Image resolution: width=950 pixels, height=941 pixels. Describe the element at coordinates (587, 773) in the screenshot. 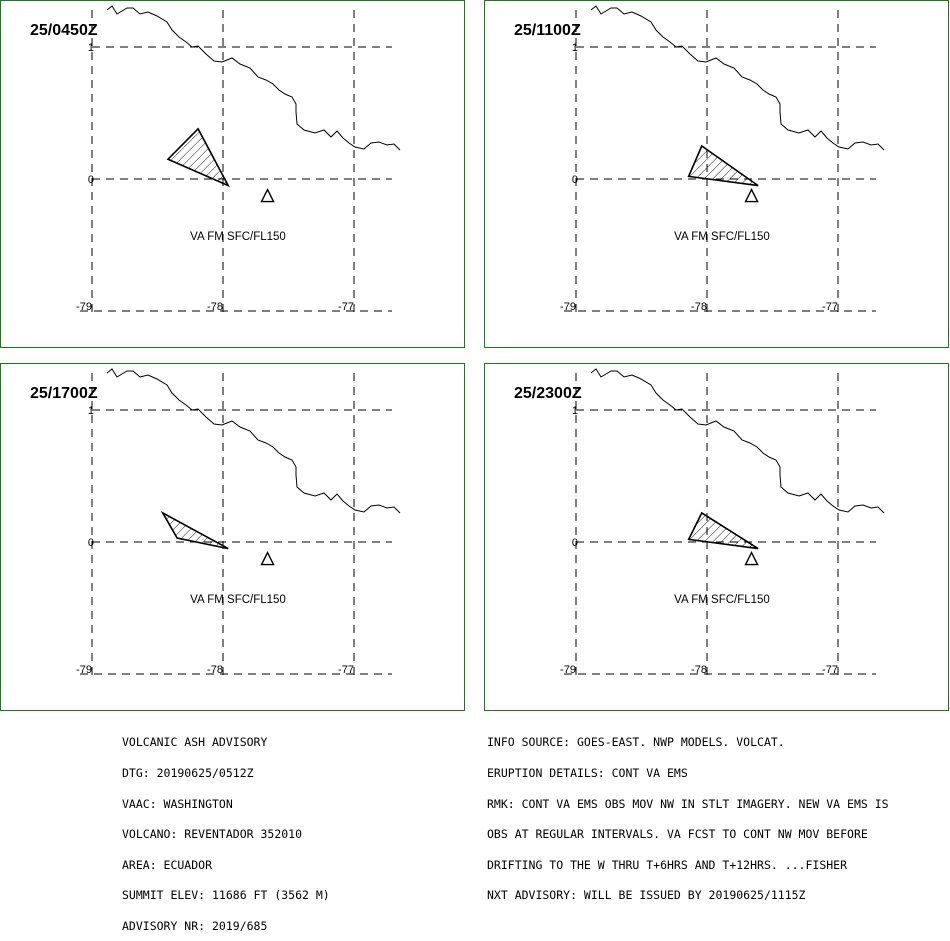

I see `advisory-eruption-details: ERUPTION DETAILS: CONT VA EMS` at that location.